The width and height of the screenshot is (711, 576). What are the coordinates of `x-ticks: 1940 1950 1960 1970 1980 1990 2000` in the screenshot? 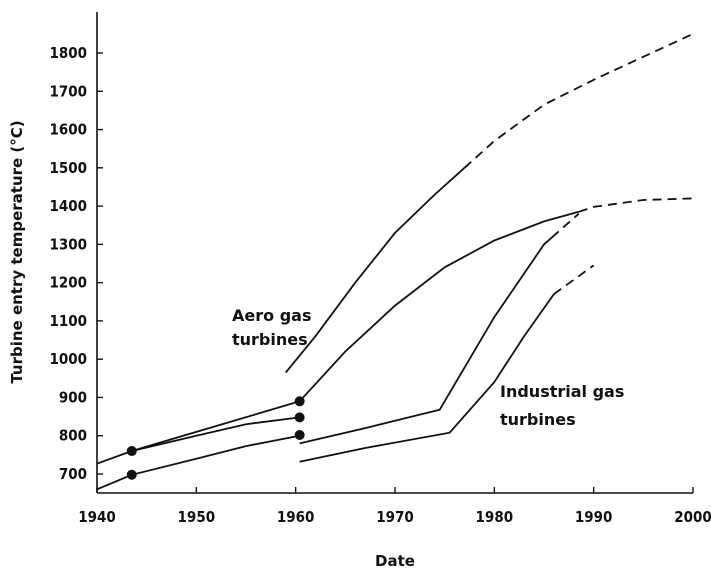 It's located at (394, 506).